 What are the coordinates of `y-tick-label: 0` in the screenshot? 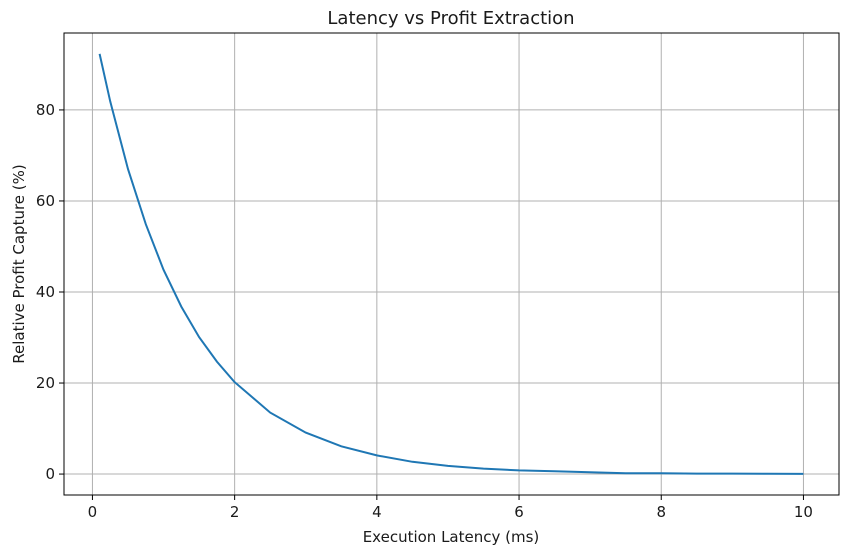 It's located at (50, 474).